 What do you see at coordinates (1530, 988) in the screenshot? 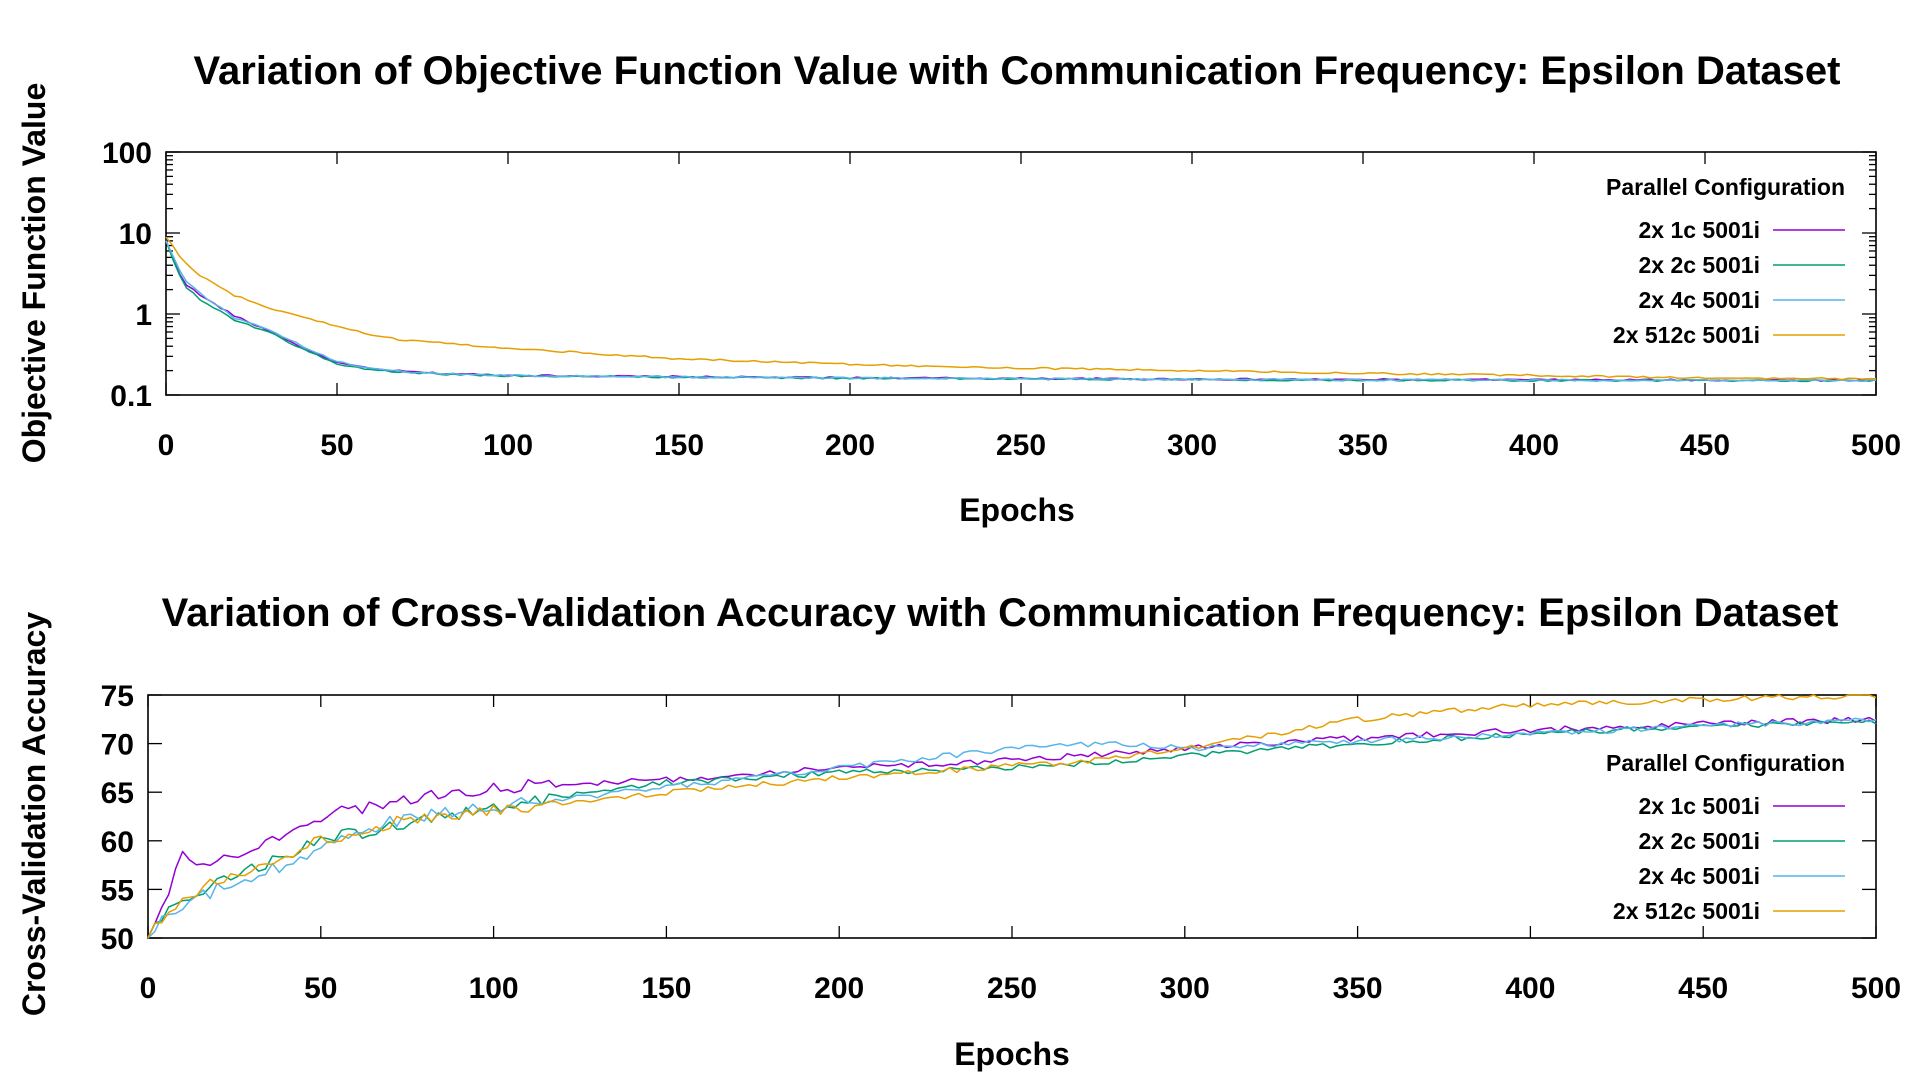
I see `accuracy-x-tick-label: 400` at bounding box center [1530, 988].